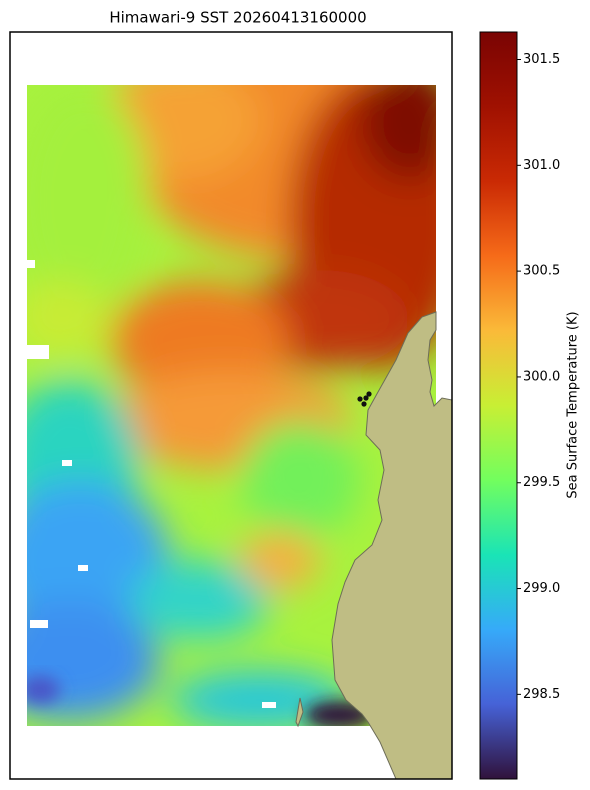  I want to click on colorbar-tick-label: 300.5, so click(541, 271).